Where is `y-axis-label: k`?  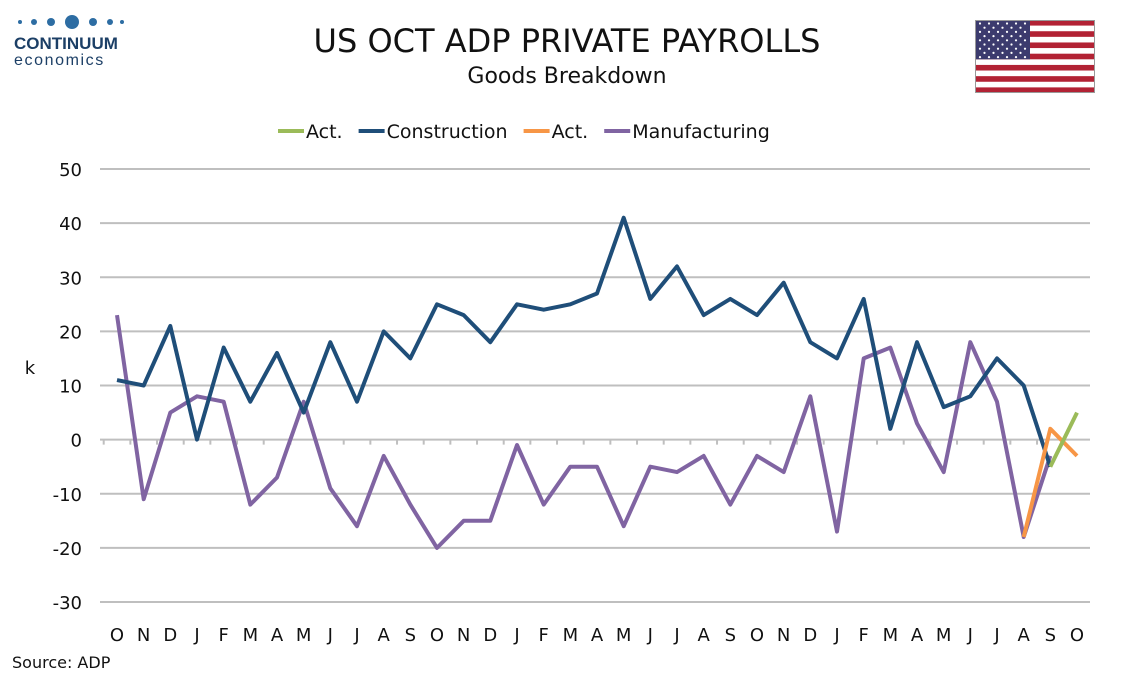 y-axis-label: k is located at coordinates (30, 368).